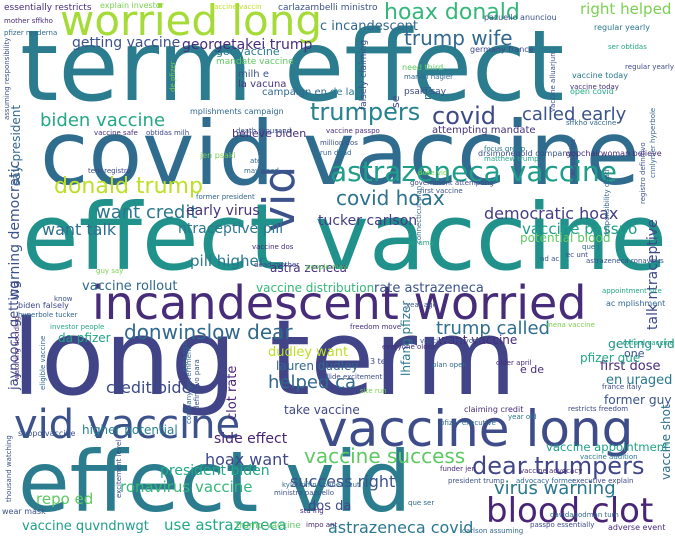  What do you see at coordinates (43, 305) in the screenshot?
I see `word: biden falsely` at bounding box center [43, 305].